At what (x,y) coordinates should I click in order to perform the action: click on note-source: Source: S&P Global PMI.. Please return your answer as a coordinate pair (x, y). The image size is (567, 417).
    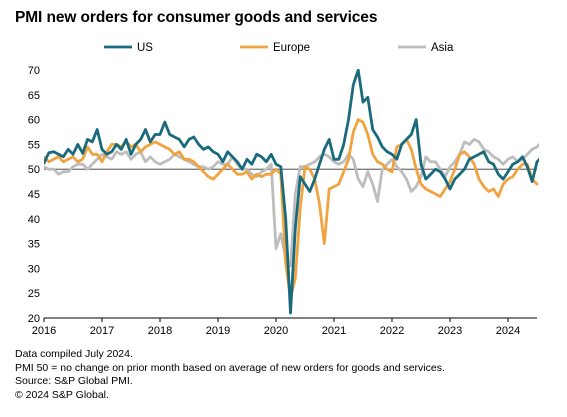
    Looking at the image, I should click on (74, 381).